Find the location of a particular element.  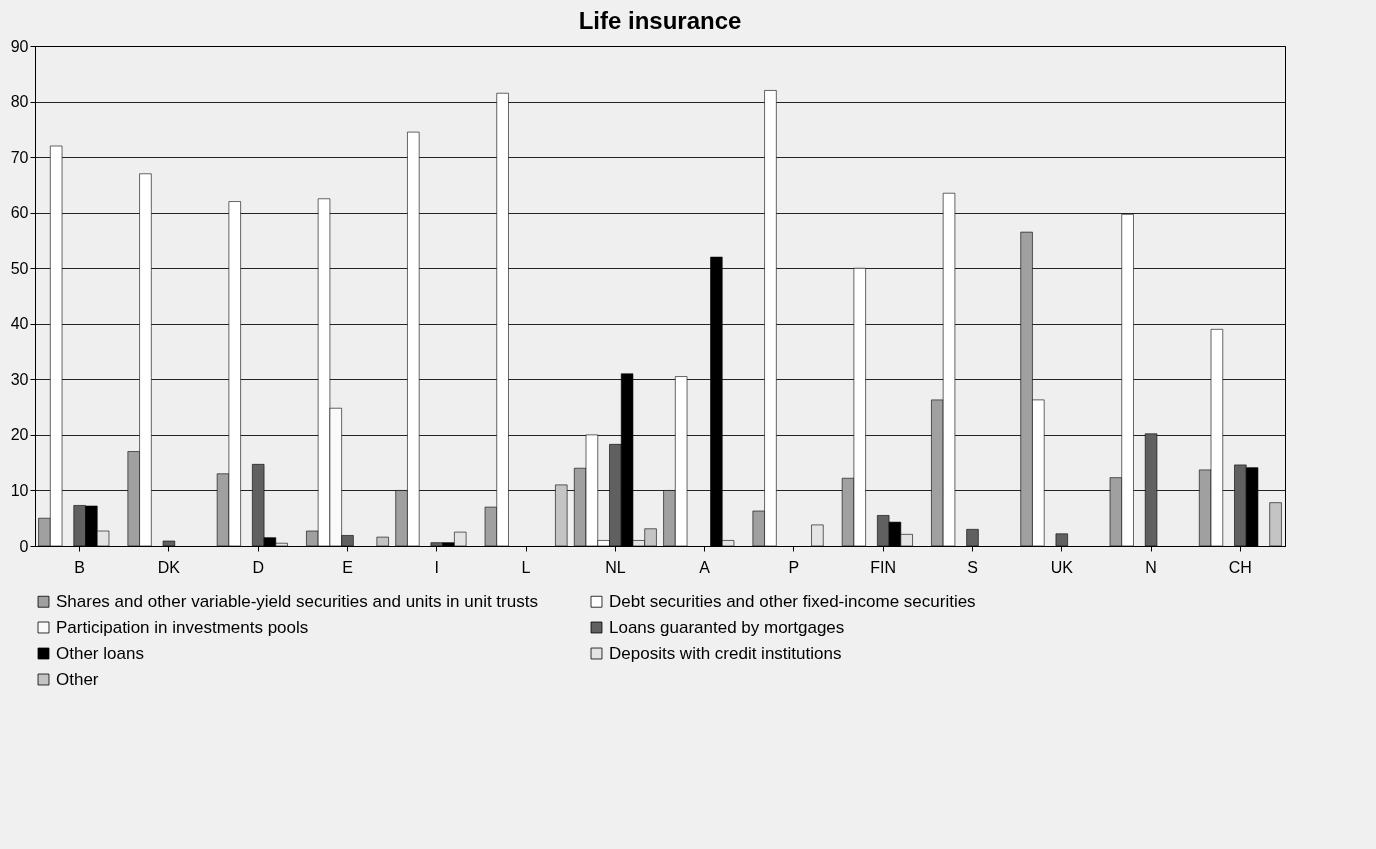

x-tick-label: N is located at coordinates (1151, 567).